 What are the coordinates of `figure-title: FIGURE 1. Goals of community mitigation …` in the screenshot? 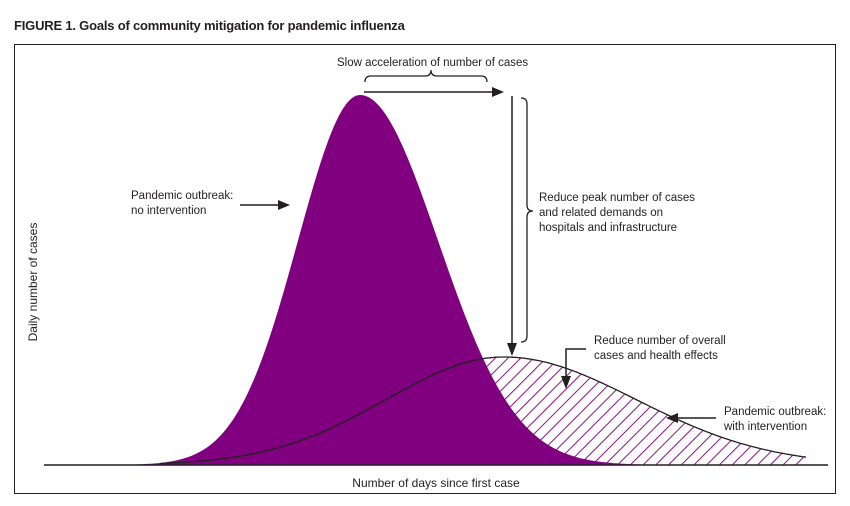 It's located at (209, 25).